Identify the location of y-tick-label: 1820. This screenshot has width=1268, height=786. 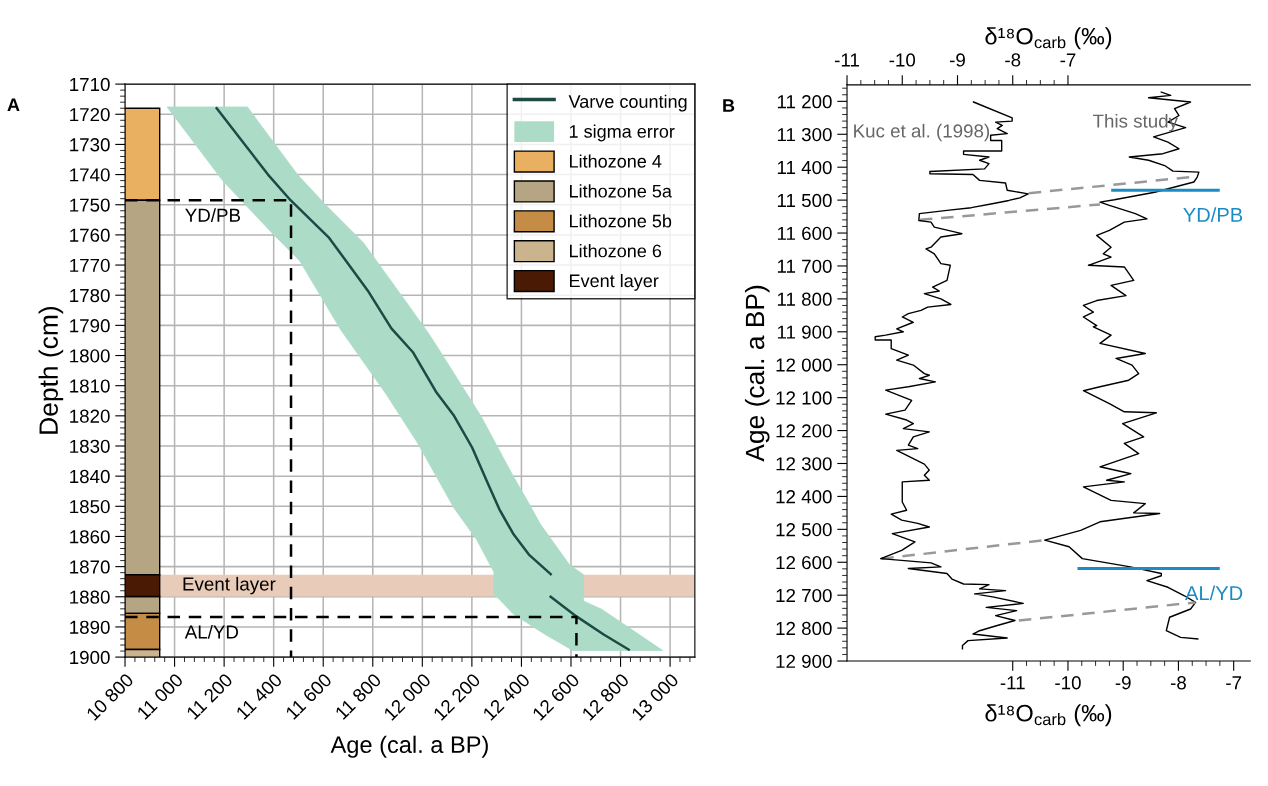
(90, 416).